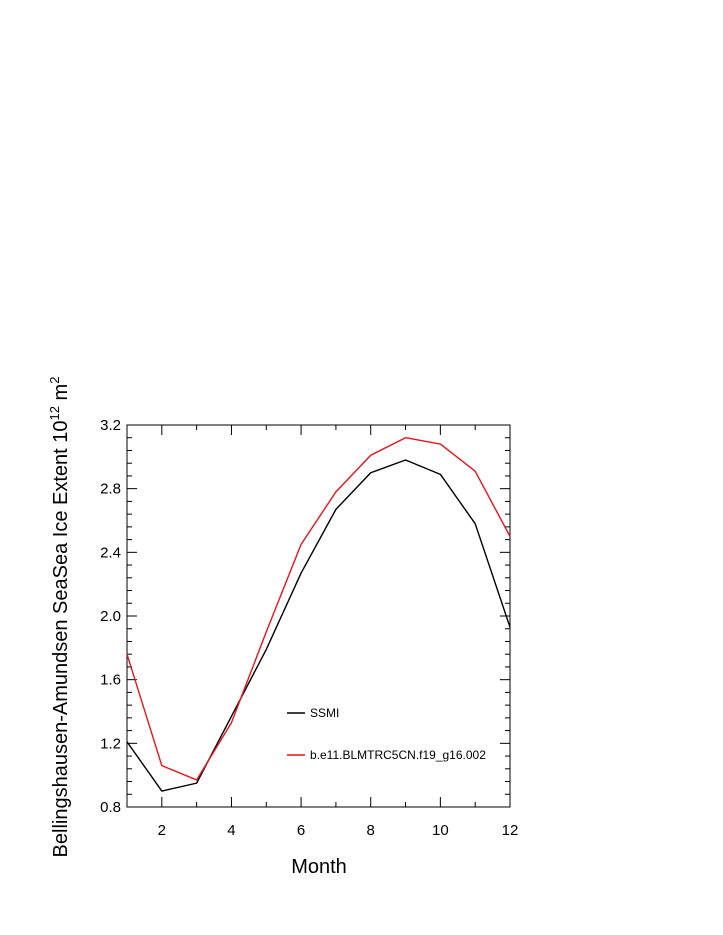 The width and height of the screenshot is (723, 935). What do you see at coordinates (319, 867) in the screenshot?
I see `x-axis-title: Month` at bounding box center [319, 867].